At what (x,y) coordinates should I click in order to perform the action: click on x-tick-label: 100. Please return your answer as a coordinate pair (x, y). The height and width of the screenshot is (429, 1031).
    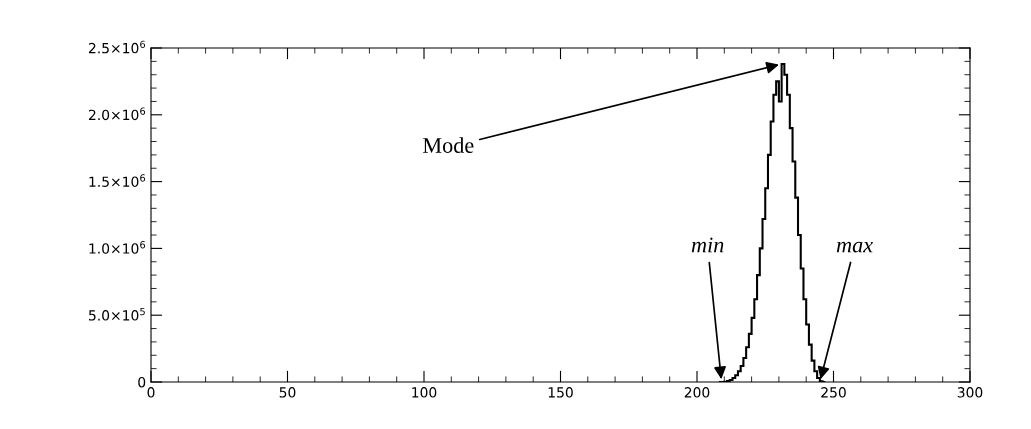
    Looking at the image, I should click on (424, 392).